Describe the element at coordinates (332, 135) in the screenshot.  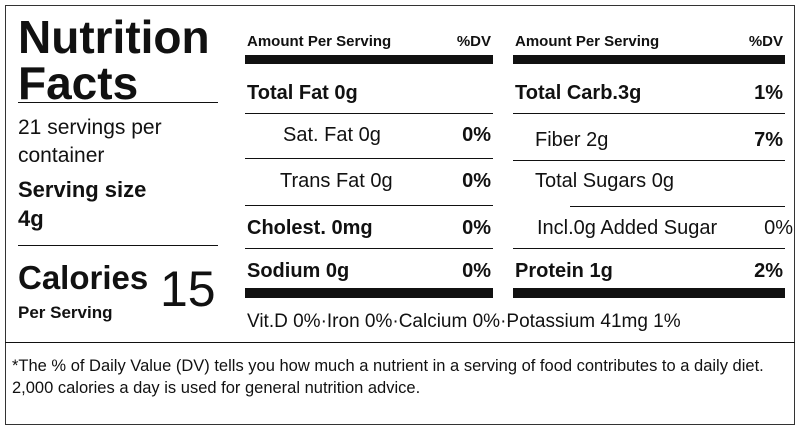
I see `nutrient: Sat. Fat 0g` at that location.